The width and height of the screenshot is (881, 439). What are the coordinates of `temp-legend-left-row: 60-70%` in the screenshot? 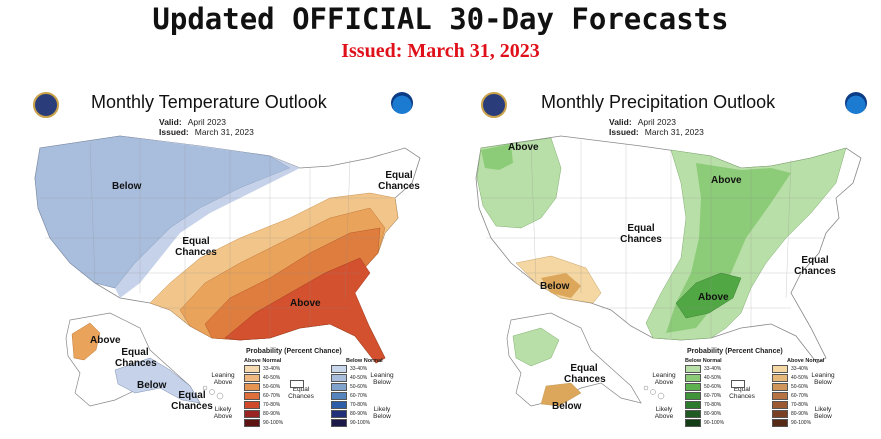 It's located at (262, 396).